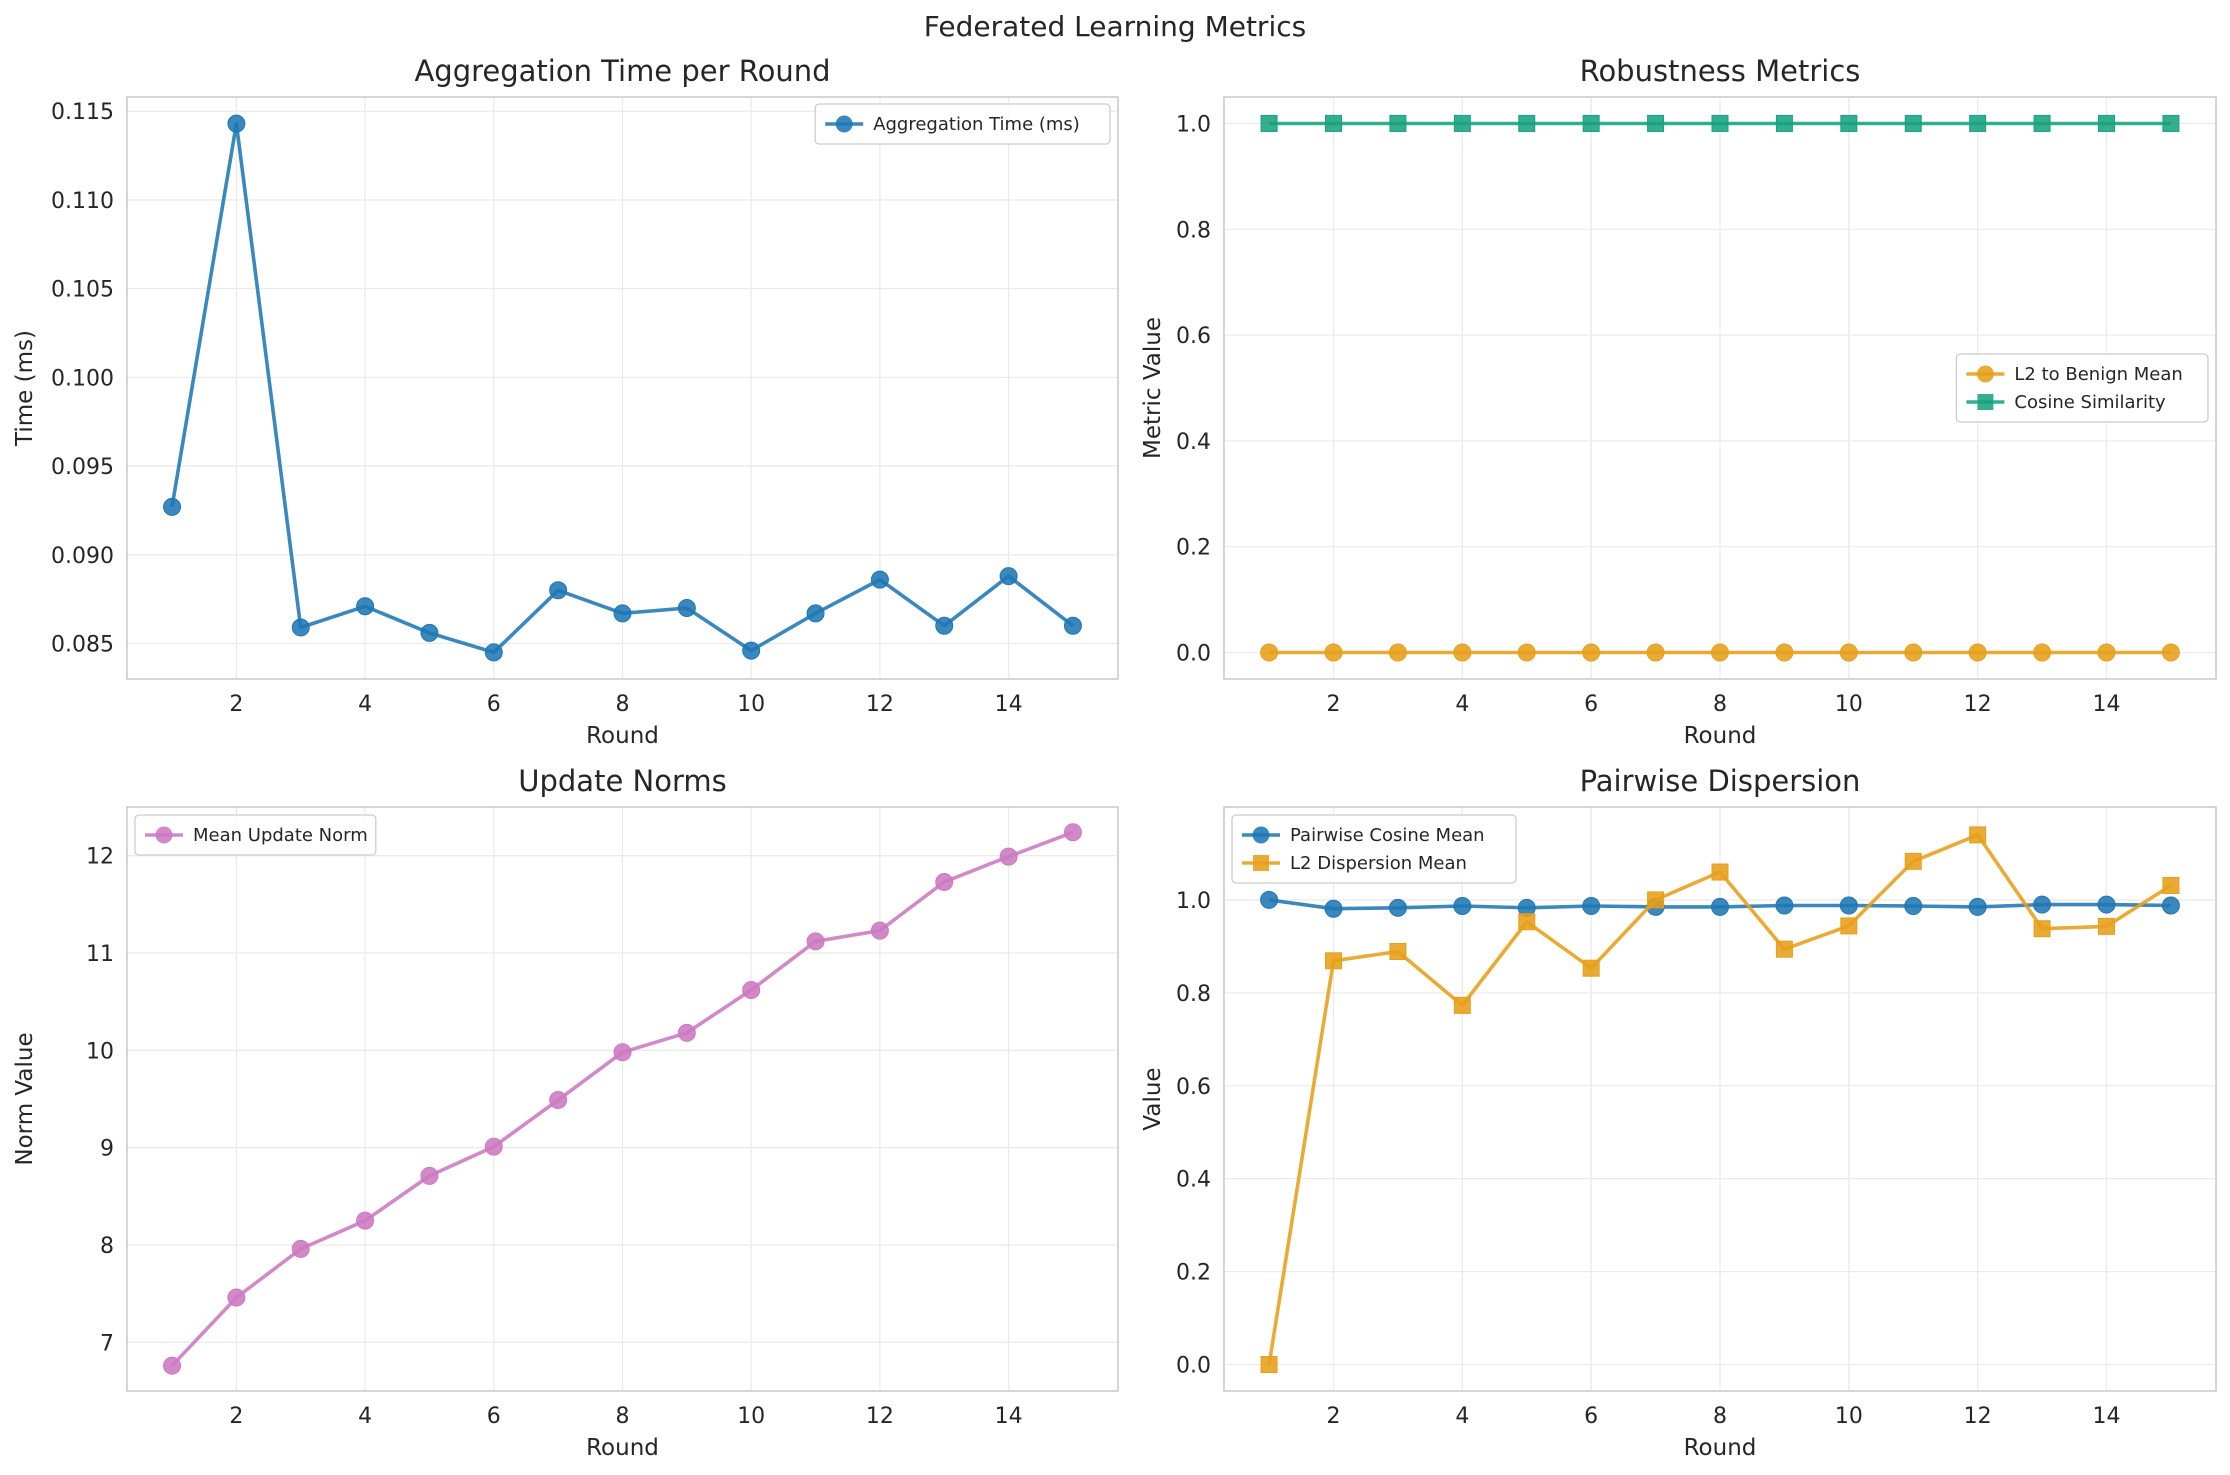 The image size is (2230, 1475). What do you see at coordinates (107, 1149) in the screenshot?
I see `y-tick-label: 9` at bounding box center [107, 1149].